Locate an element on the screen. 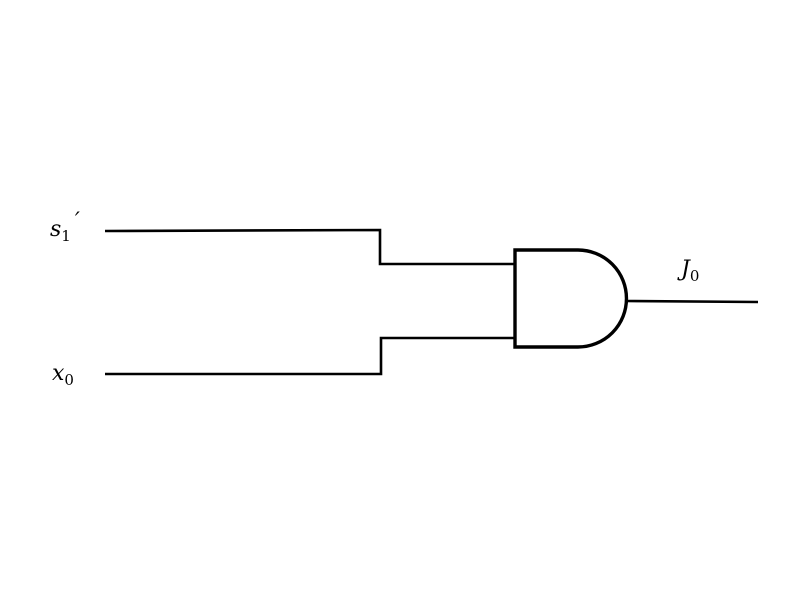 The image size is (800, 600). and-gate is located at coordinates (571, 298).